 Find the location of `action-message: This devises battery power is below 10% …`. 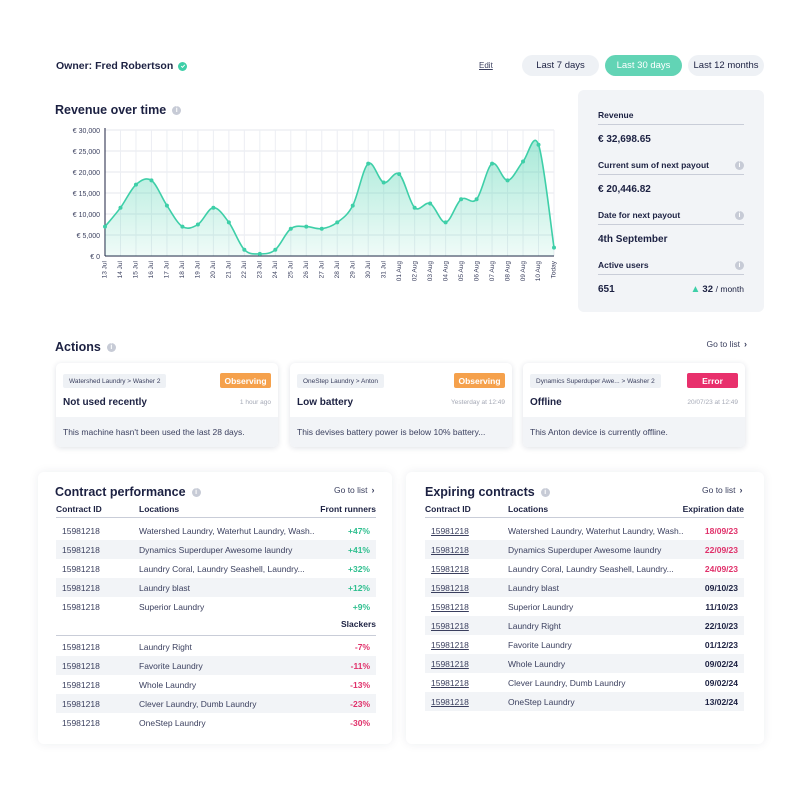

action-message: This devises battery power is below 10% … is located at coordinates (401, 432).